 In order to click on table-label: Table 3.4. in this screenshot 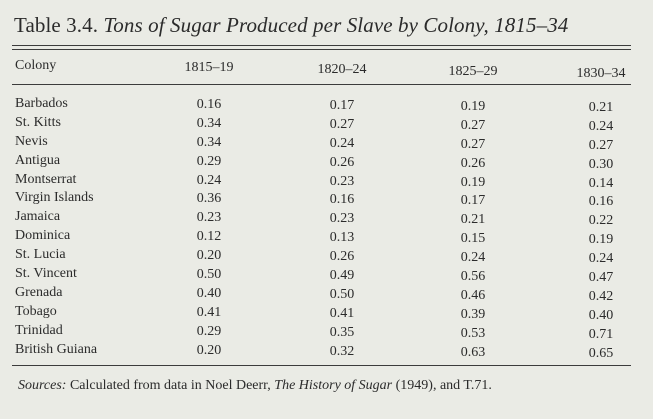, I will do `click(56, 25)`.